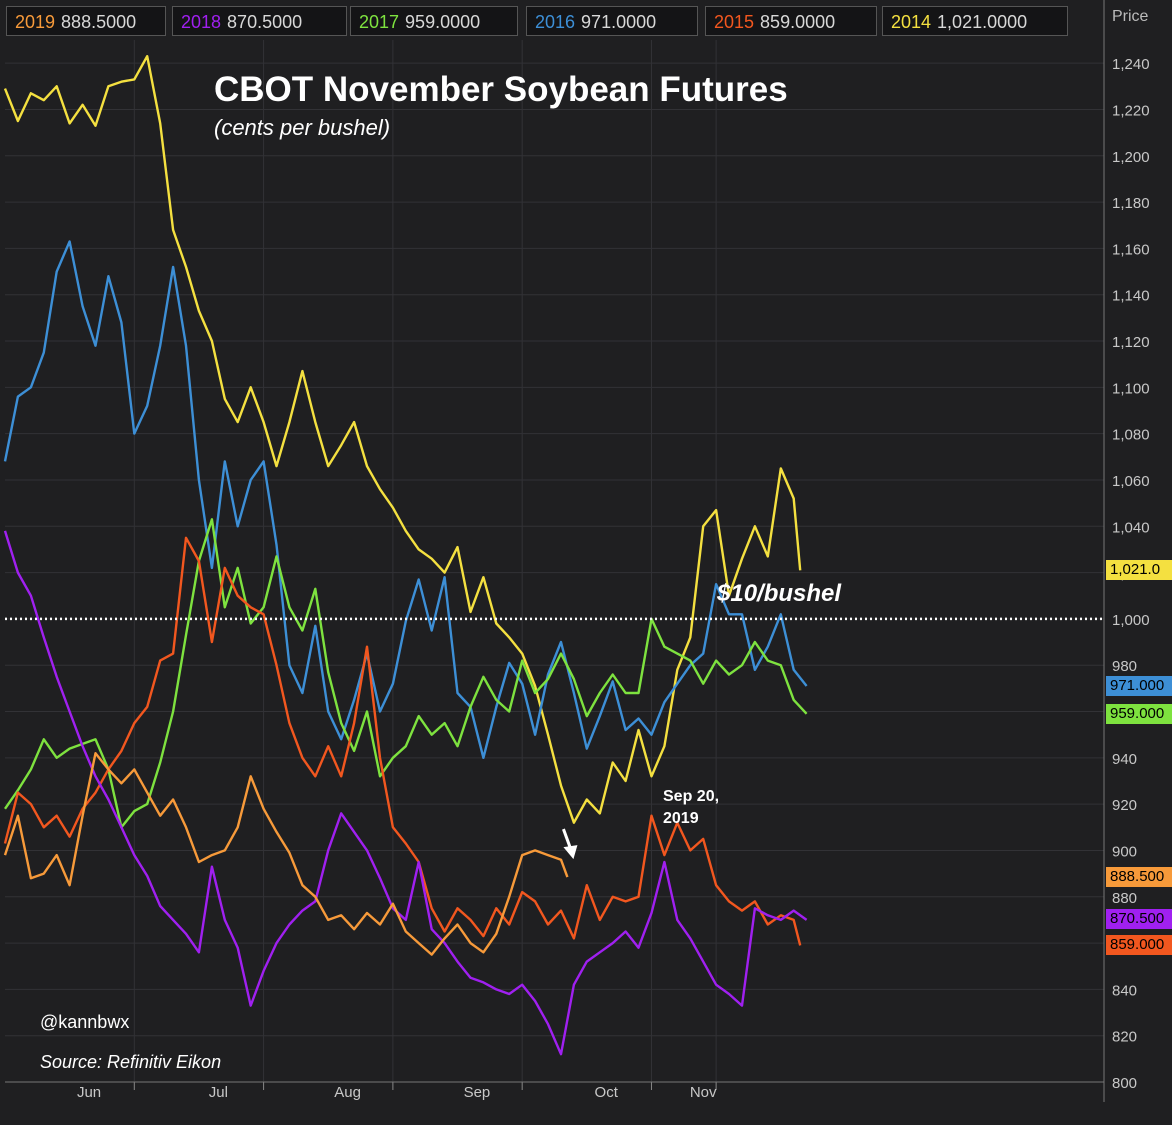 This screenshot has height=1125, width=1172. What do you see at coordinates (35, 22) in the screenshot?
I see `legend-year: 2019` at bounding box center [35, 22].